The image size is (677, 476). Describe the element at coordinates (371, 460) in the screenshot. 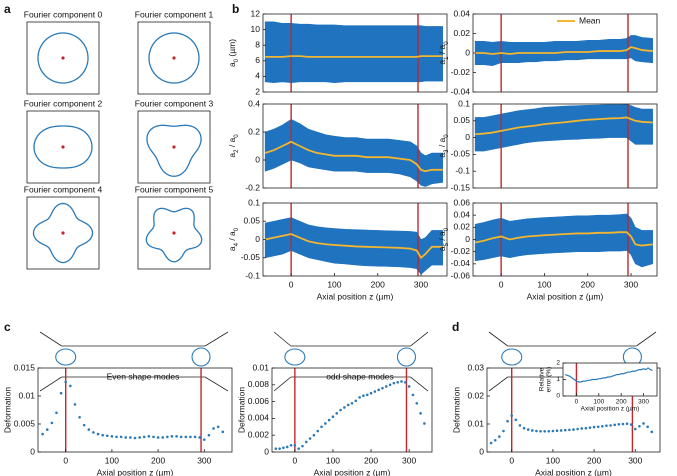

I see `x-tick-label: 200` at that location.